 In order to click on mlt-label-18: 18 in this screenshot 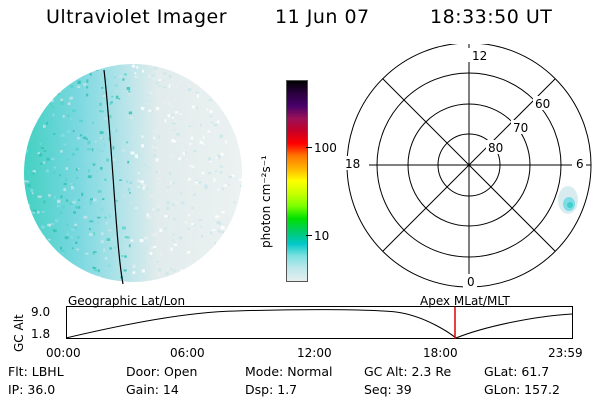, I will do `click(352, 164)`.